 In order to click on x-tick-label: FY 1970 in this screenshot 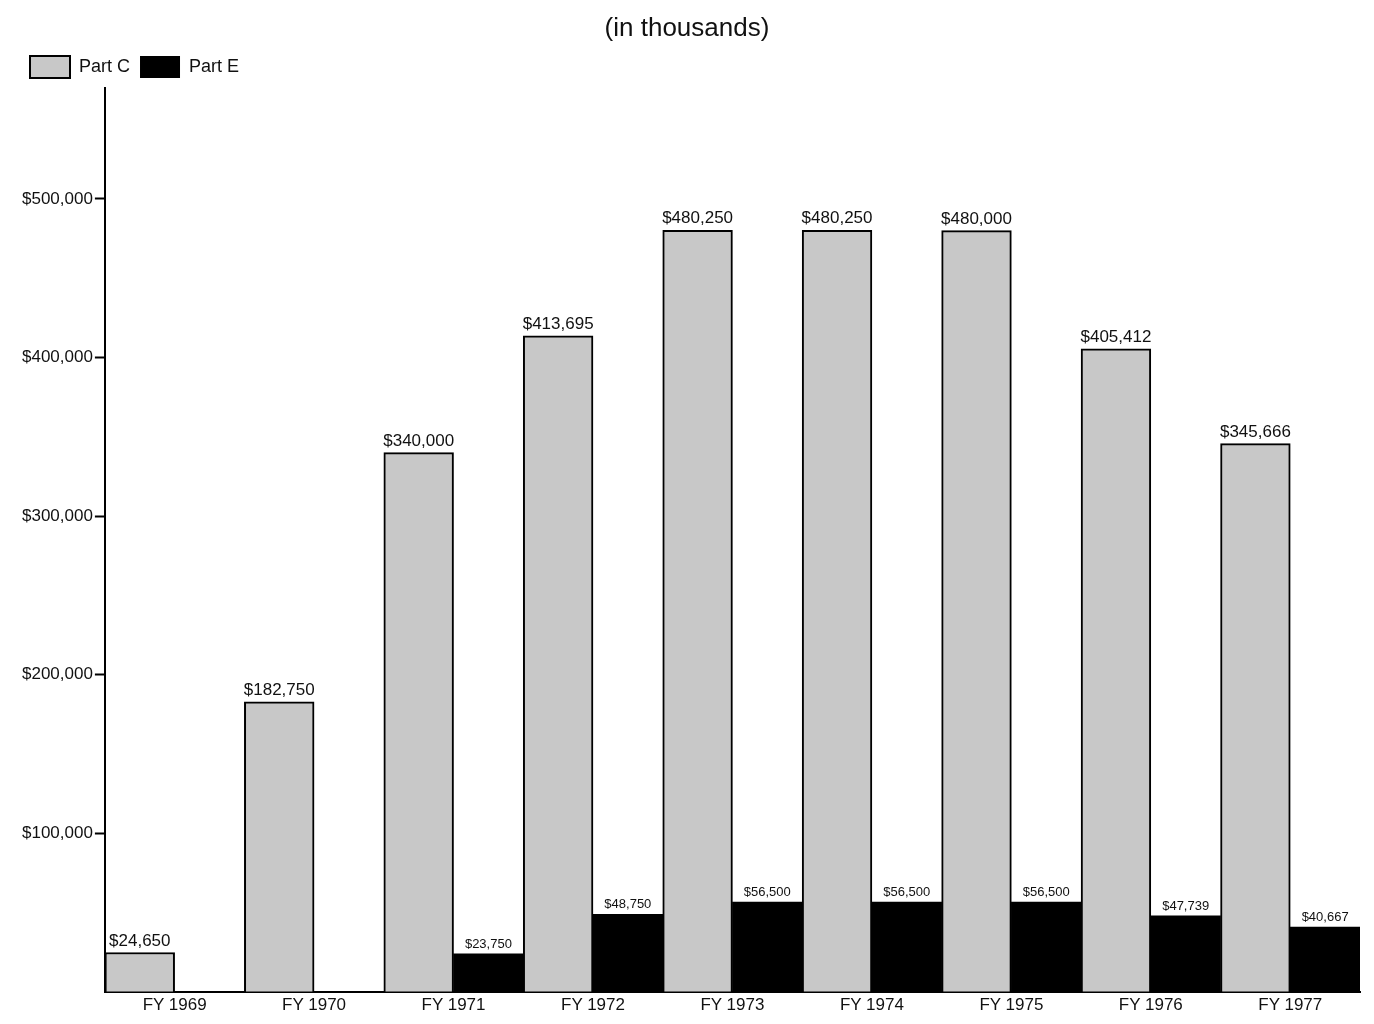, I will do `click(314, 1005)`.